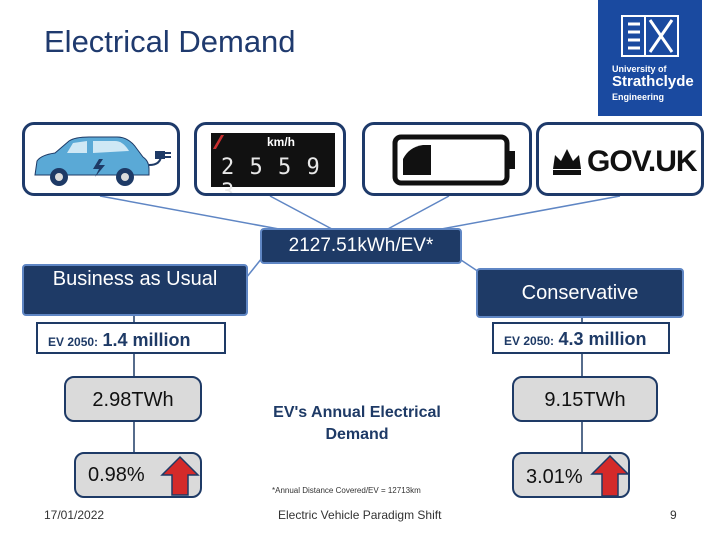 Image resolution: width=720 pixels, height=540 pixels. Describe the element at coordinates (650, 36) in the screenshot. I see `crest-icon` at that location.